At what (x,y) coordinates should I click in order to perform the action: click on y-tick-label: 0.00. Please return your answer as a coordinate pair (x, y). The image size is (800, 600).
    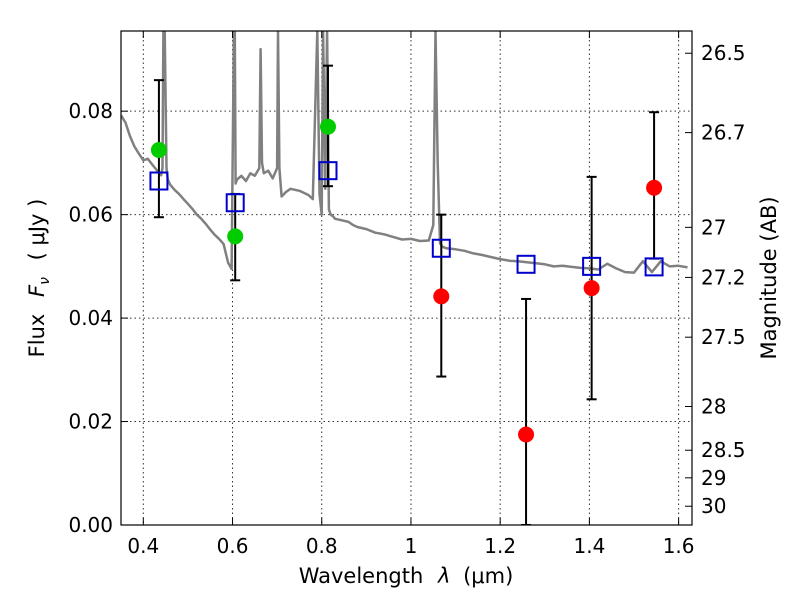
    Looking at the image, I should click on (90, 525).